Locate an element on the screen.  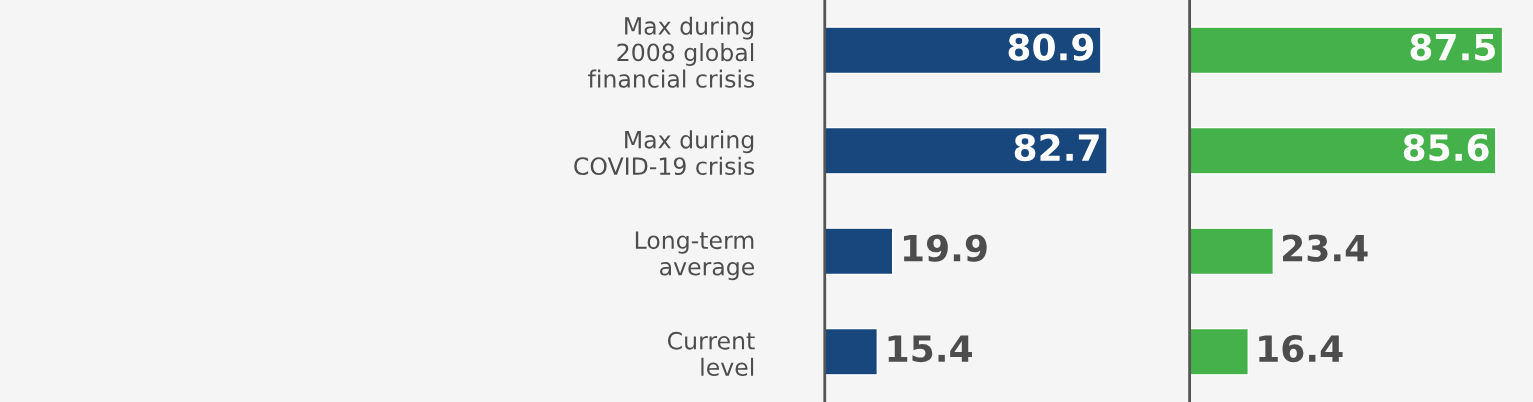
data-label: 85.6 is located at coordinates (1446, 147).